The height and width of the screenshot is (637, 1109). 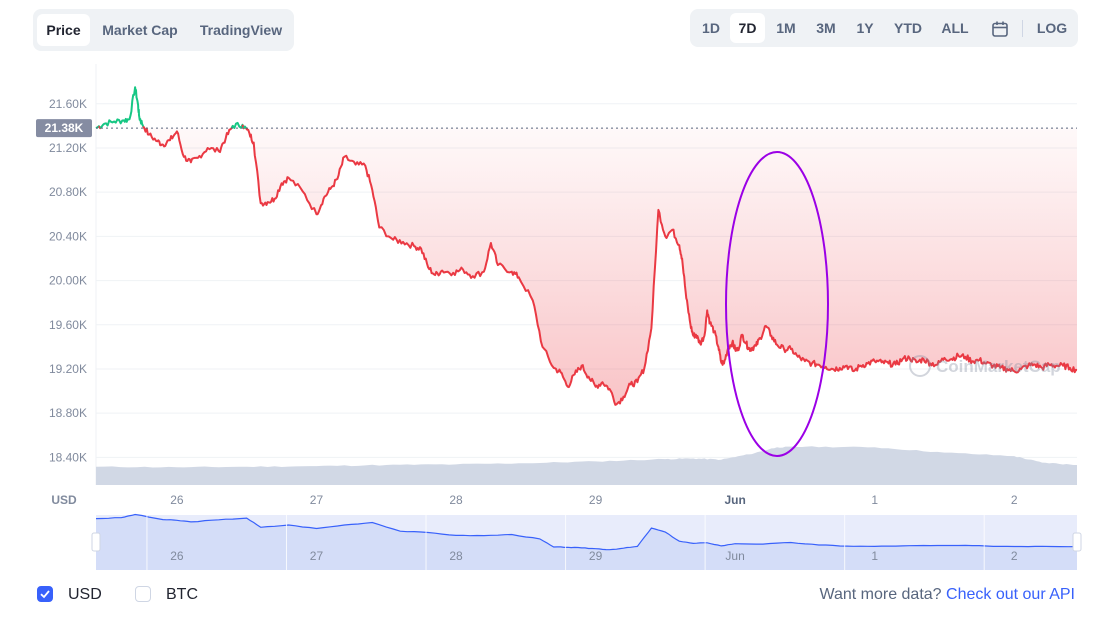 I want to click on navigator-tick-label: 2, so click(x=1014, y=556).